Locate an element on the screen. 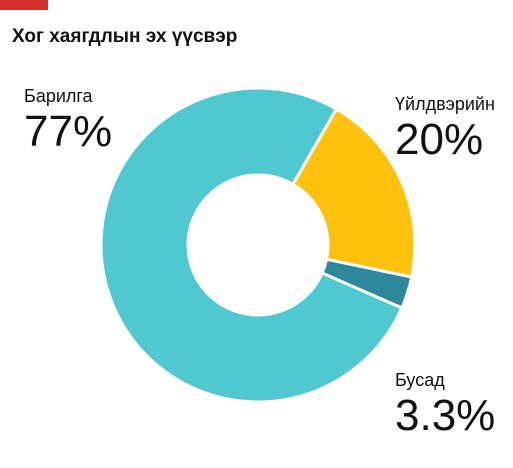  slice-value-other: 3.3% is located at coordinates (445, 415).